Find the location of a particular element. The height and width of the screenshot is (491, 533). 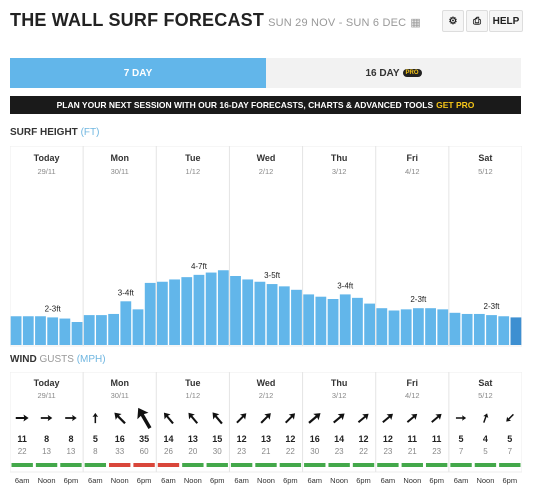

day-date: 1/12 is located at coordinates (193, 395).